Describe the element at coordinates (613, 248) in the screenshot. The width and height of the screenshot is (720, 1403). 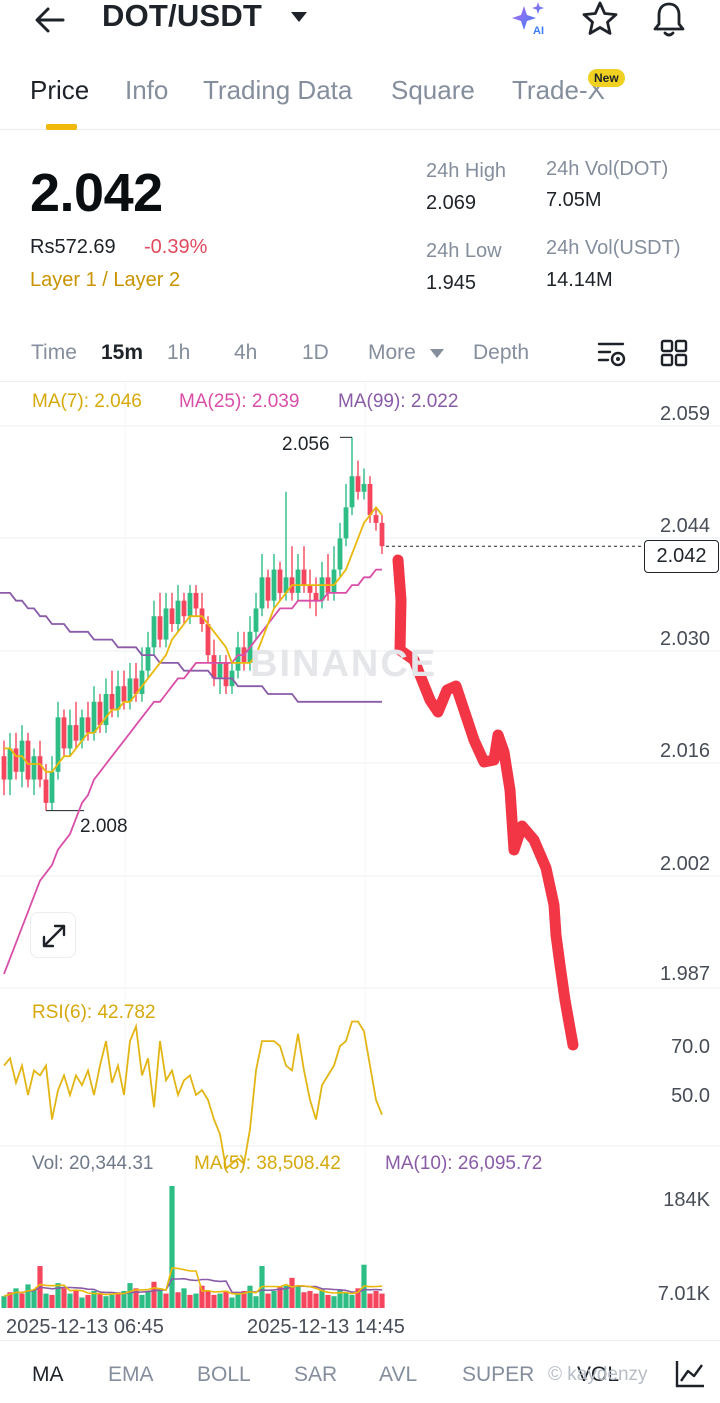
I see `vol-quote-label: 24h Vol(USDT)` at that location.